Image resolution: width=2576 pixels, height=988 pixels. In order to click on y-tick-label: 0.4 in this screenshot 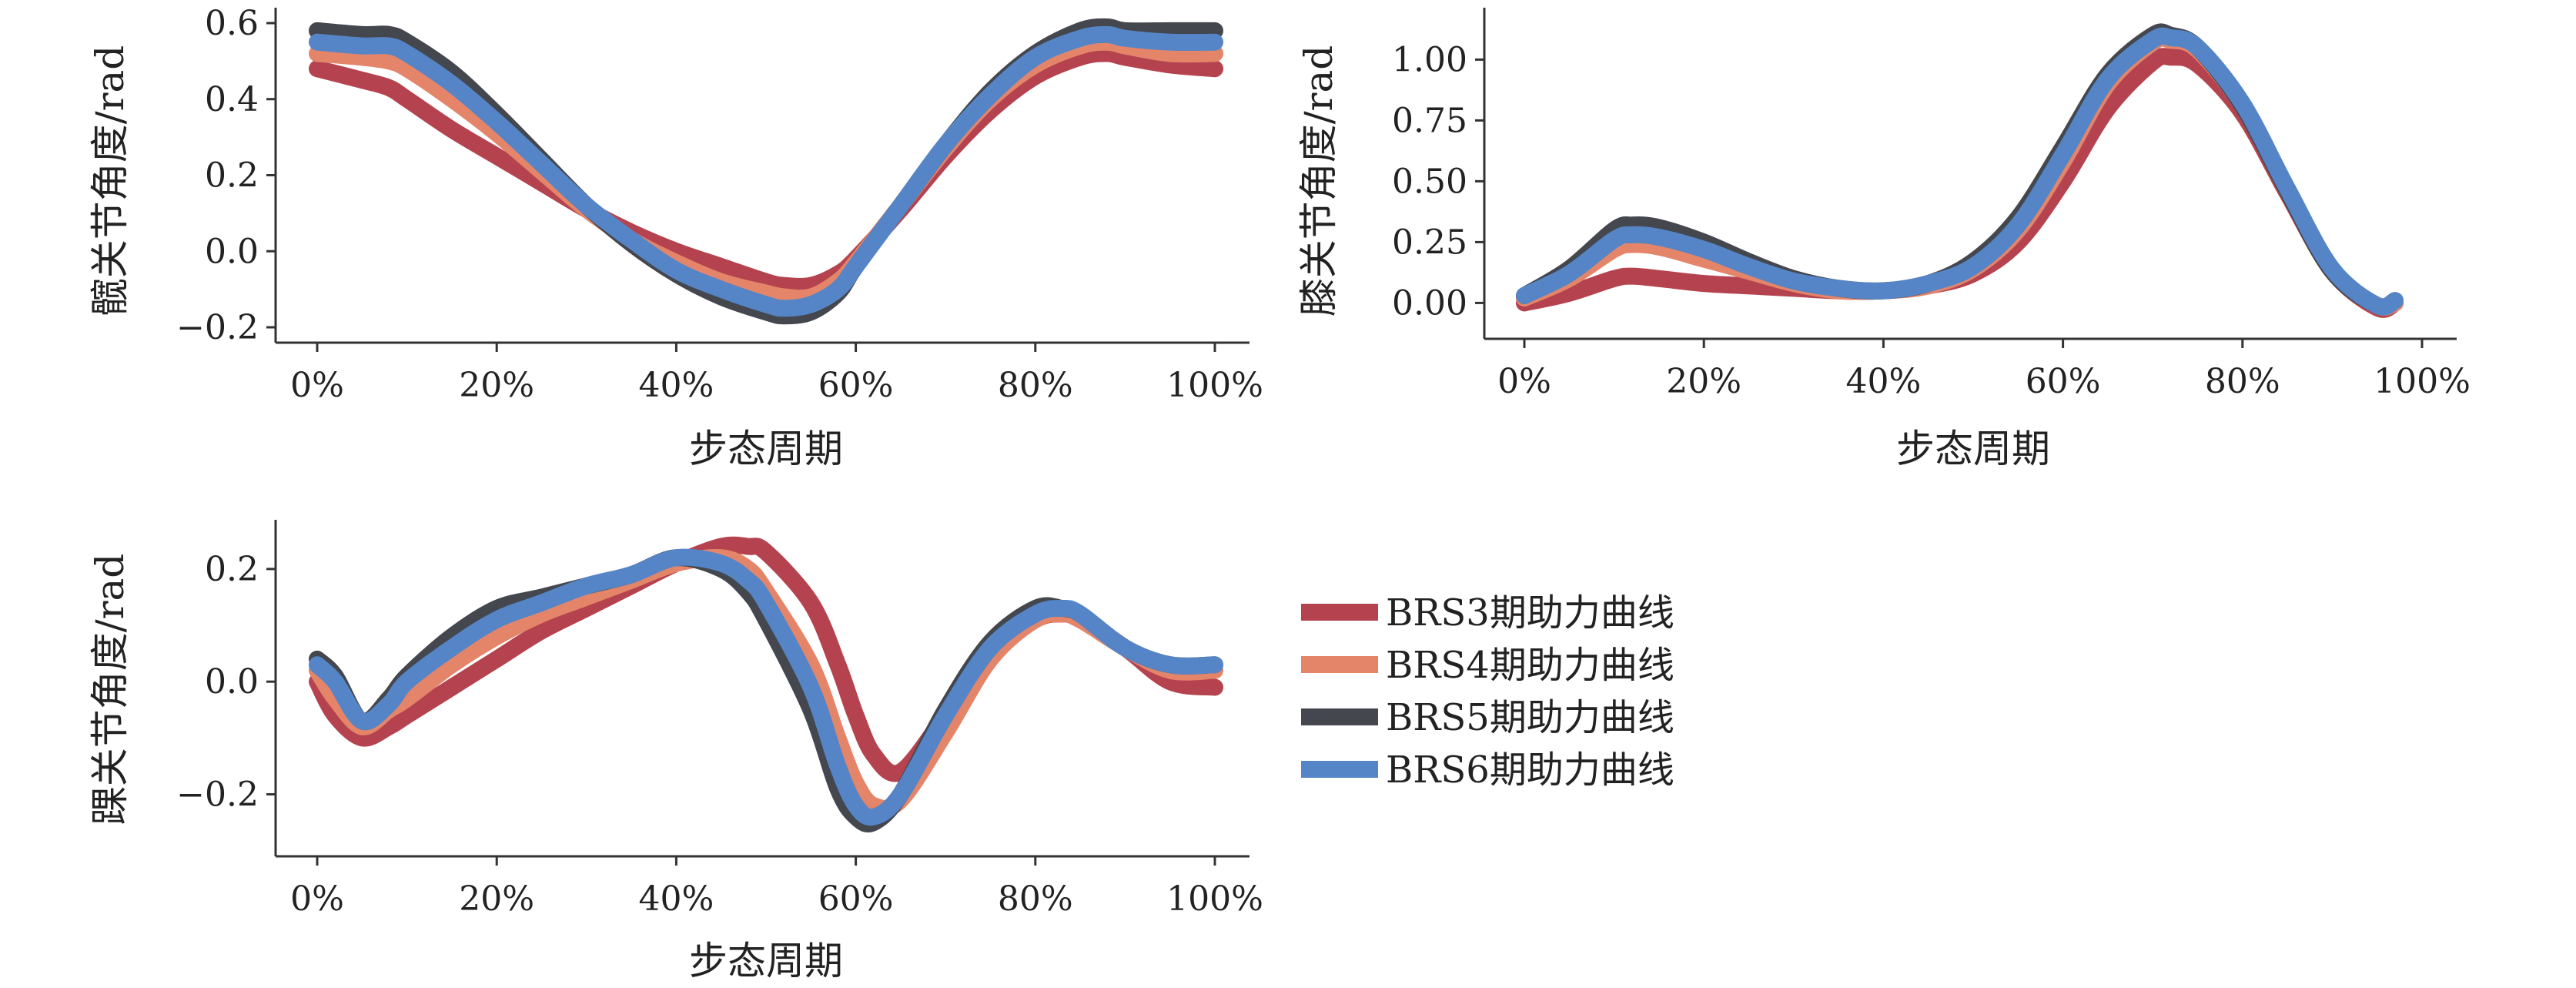, I will do `click(232, 99)`.